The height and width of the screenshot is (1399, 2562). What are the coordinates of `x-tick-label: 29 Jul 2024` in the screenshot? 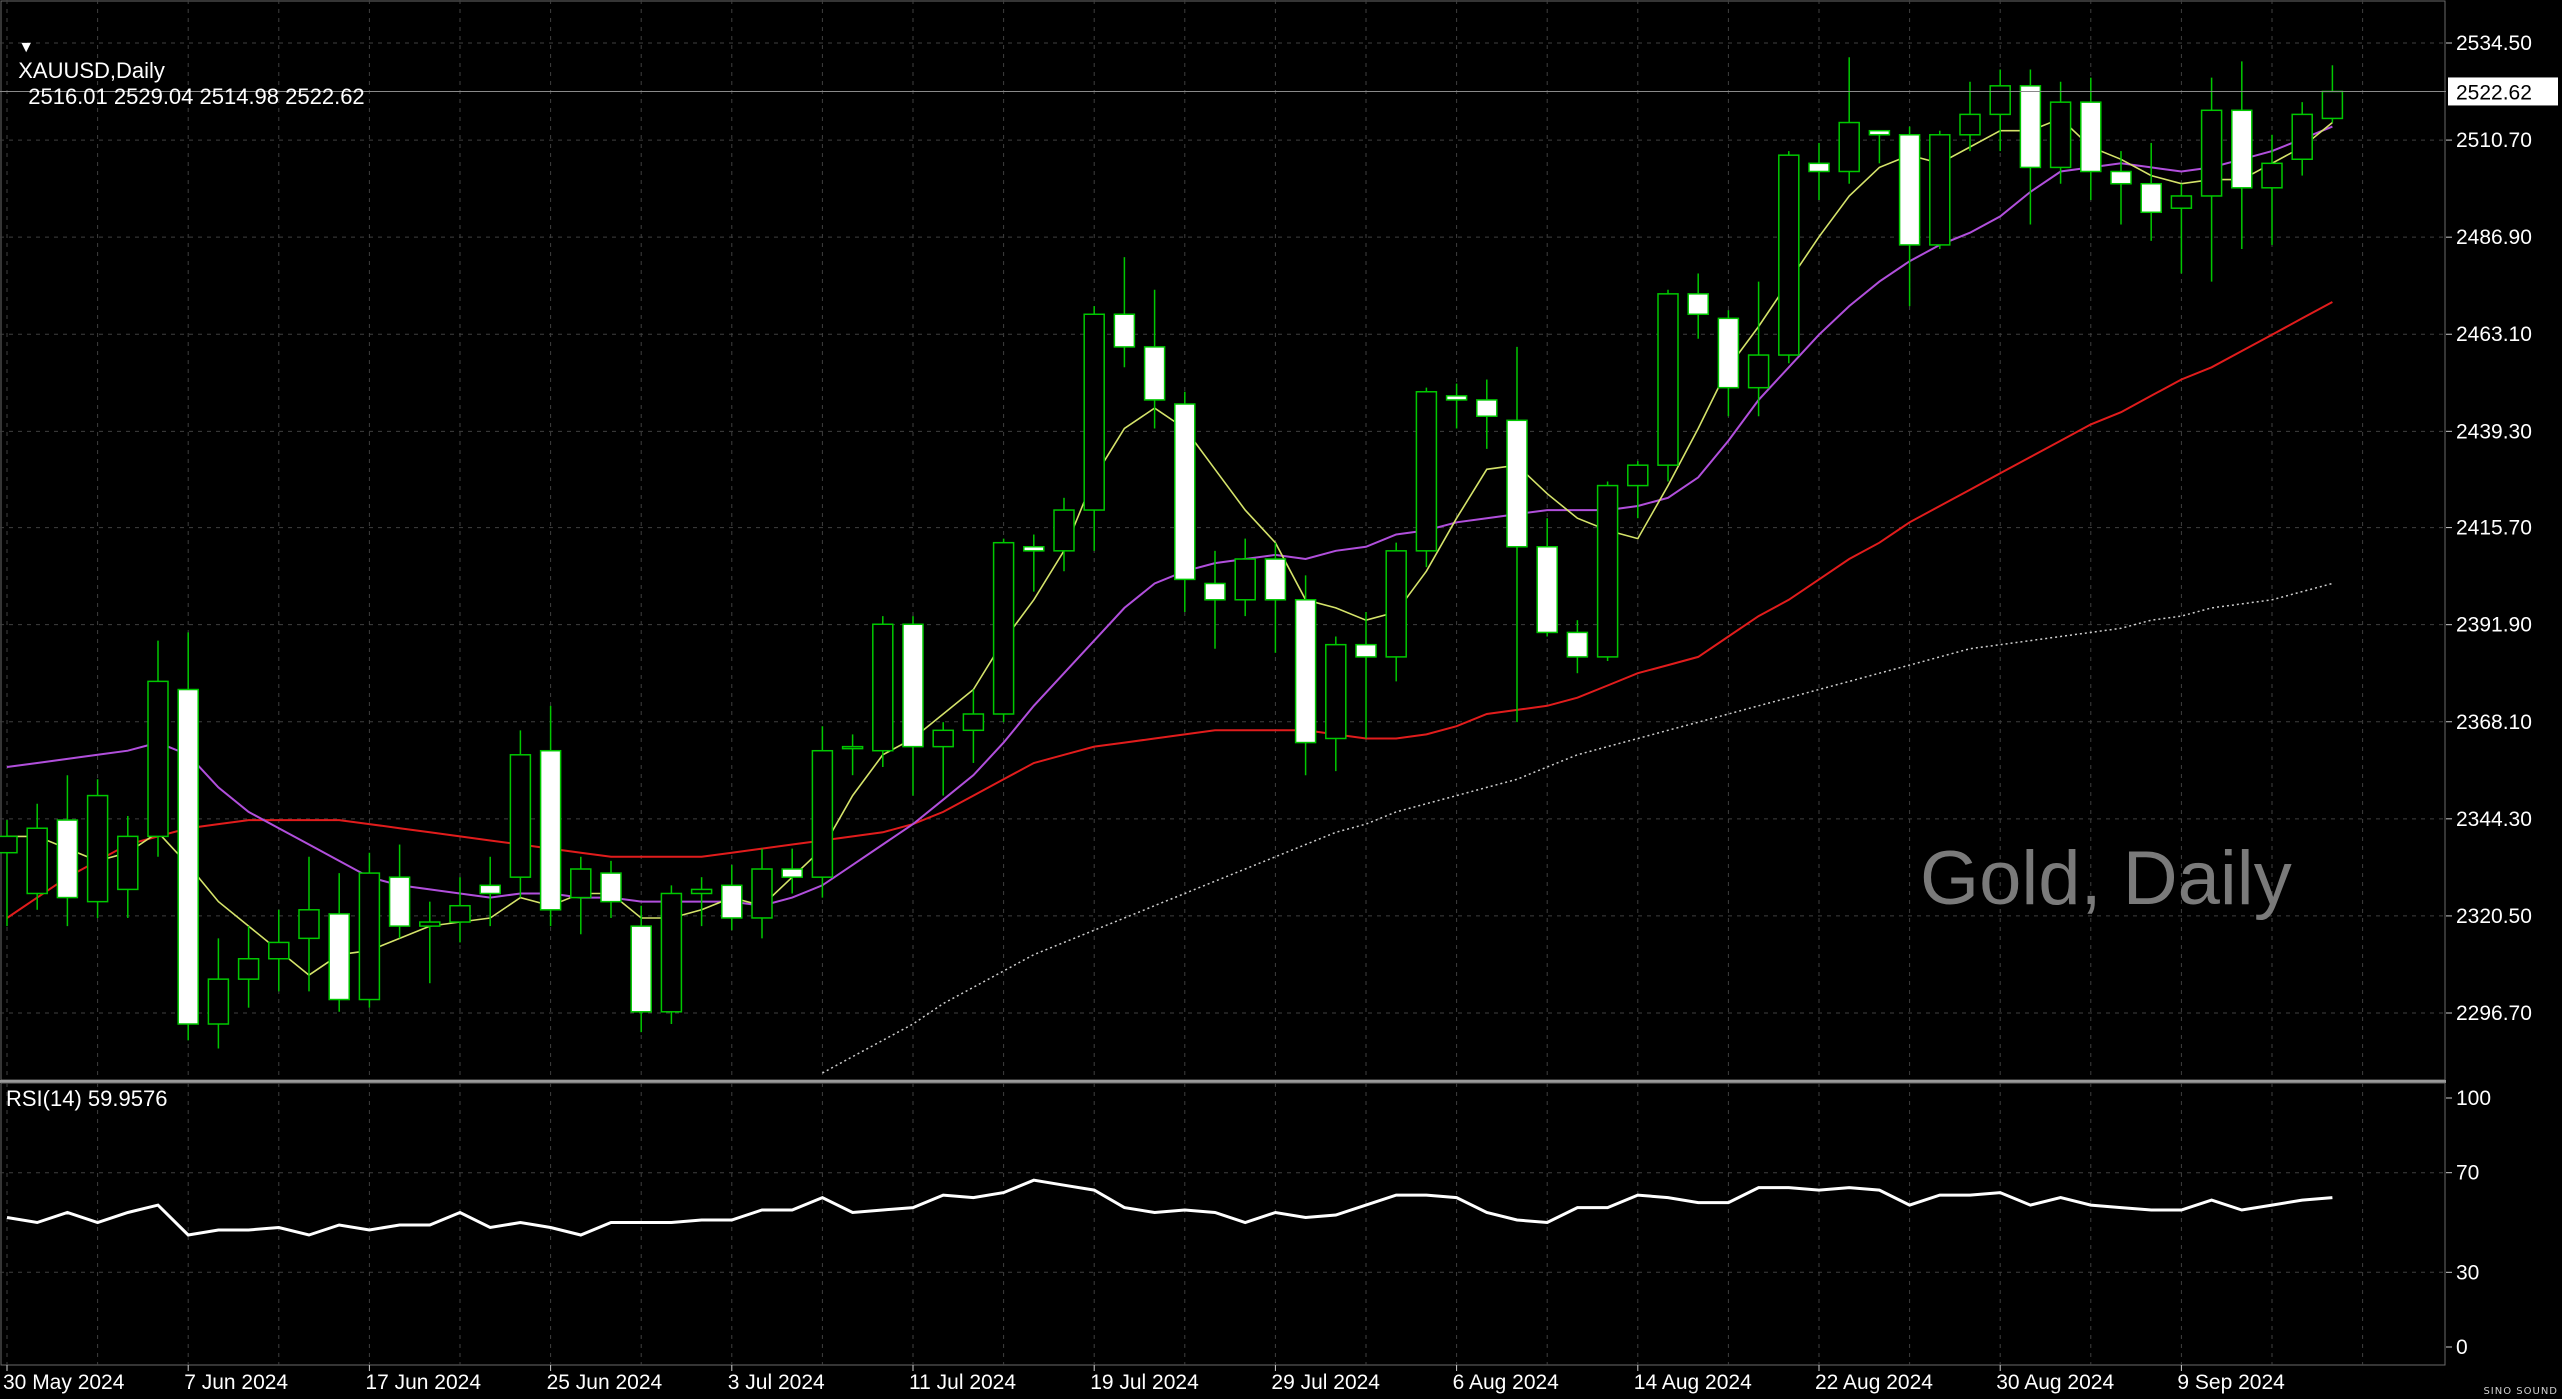 It's located at (1325, 1382).